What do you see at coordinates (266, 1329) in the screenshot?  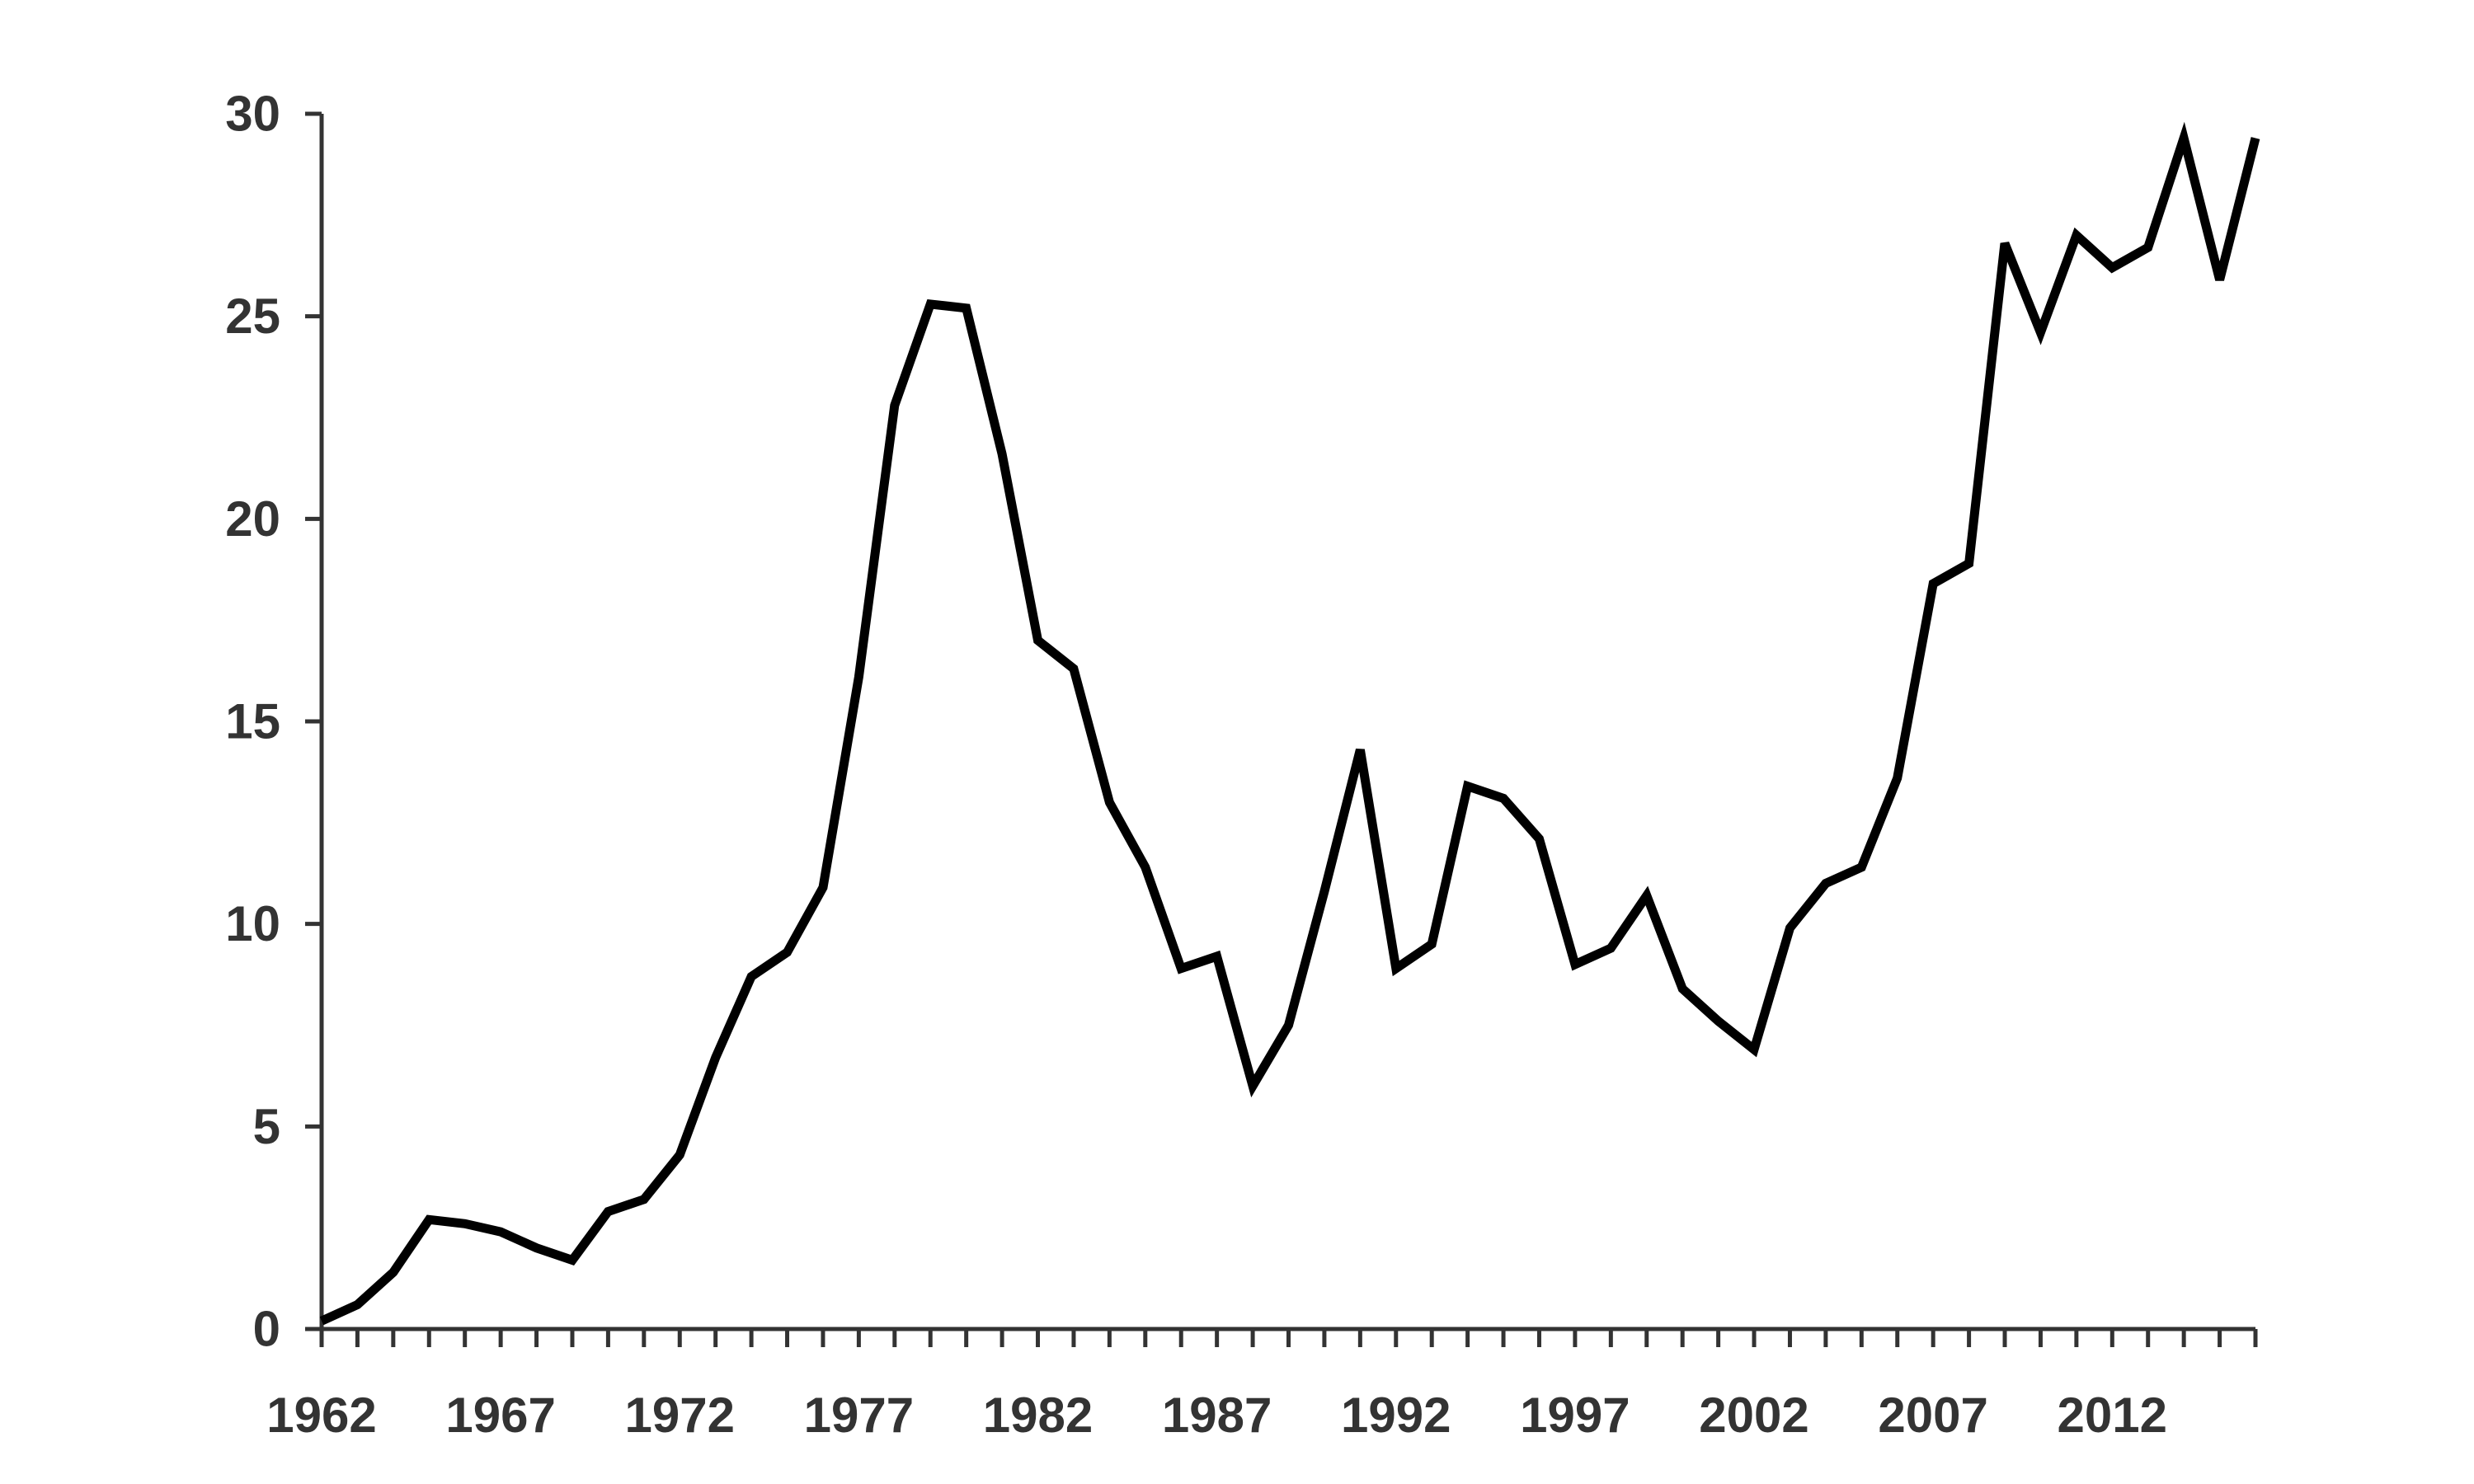 I see `y-tick-label: 0` at bounding box center [266, 1329].